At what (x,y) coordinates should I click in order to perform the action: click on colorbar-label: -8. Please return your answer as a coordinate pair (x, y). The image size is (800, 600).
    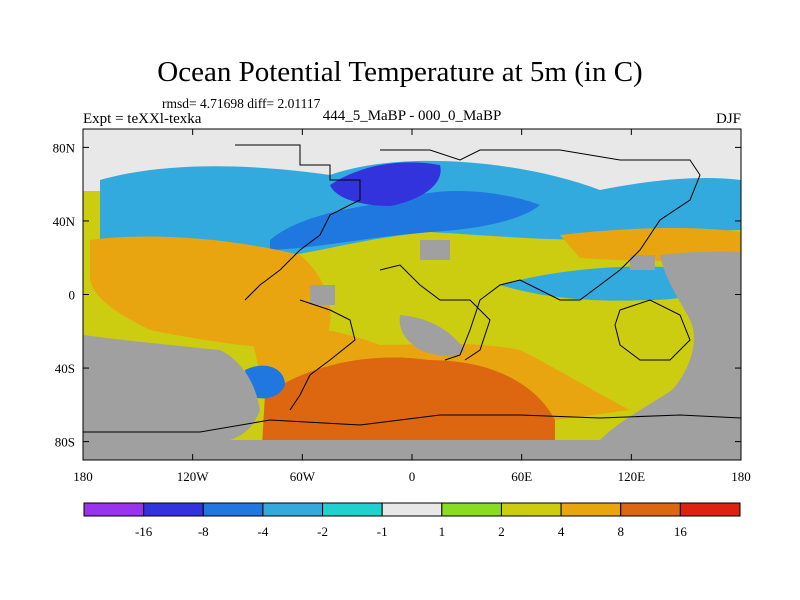
    Looking at the image, I should click on (203, 531).